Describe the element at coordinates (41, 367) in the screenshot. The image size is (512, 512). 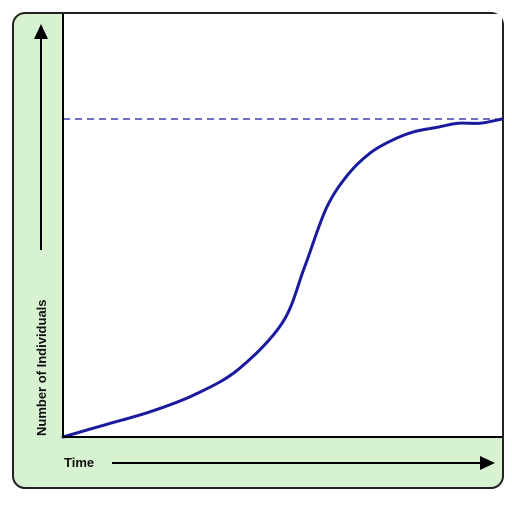
I see `y-axis-label: Number of Individuals` at that location.